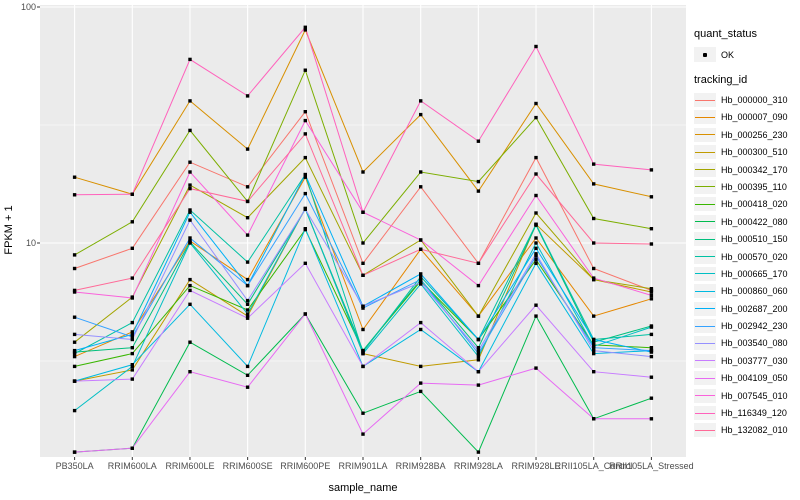 The width and height of the screenshot is (800, 500). What do you see at coordinates (754, 430) in the screenshot?
I see `legend-entry-label: Hb_132082_010` at bounding box center [754, 430].